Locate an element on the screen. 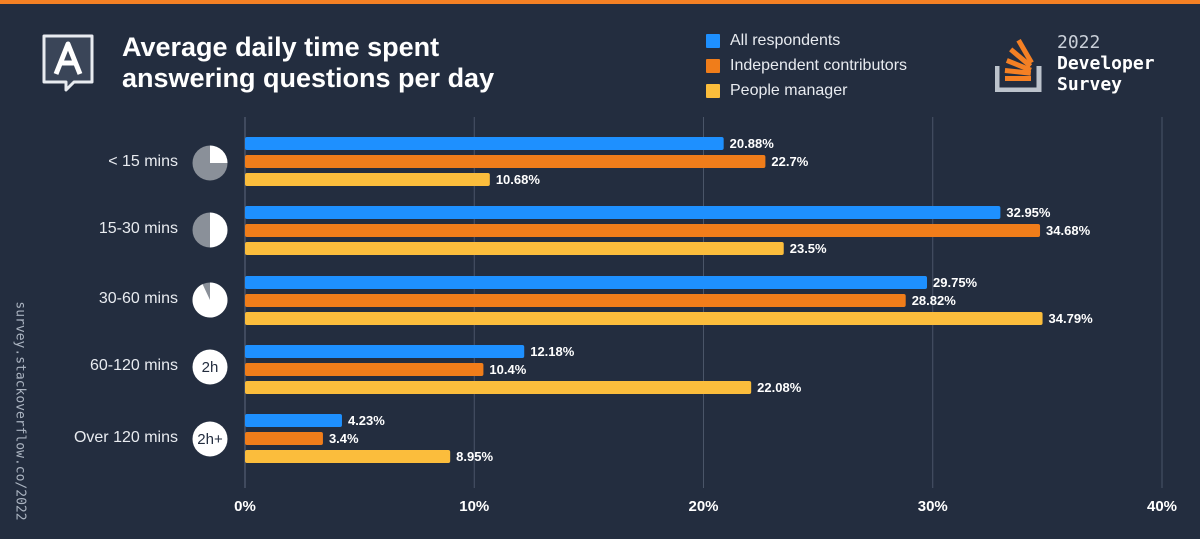 This screenshot has width=1200, height=539. 2h-plus-circle-icon: 2h+ is located at coordinates (210, 439).